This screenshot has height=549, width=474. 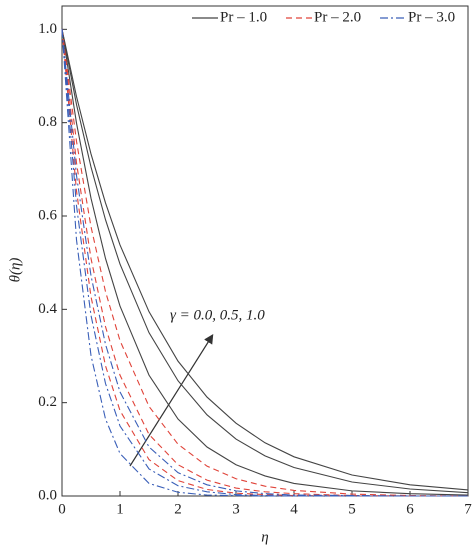 I want to click on arrow, so click(x=171, y=400).